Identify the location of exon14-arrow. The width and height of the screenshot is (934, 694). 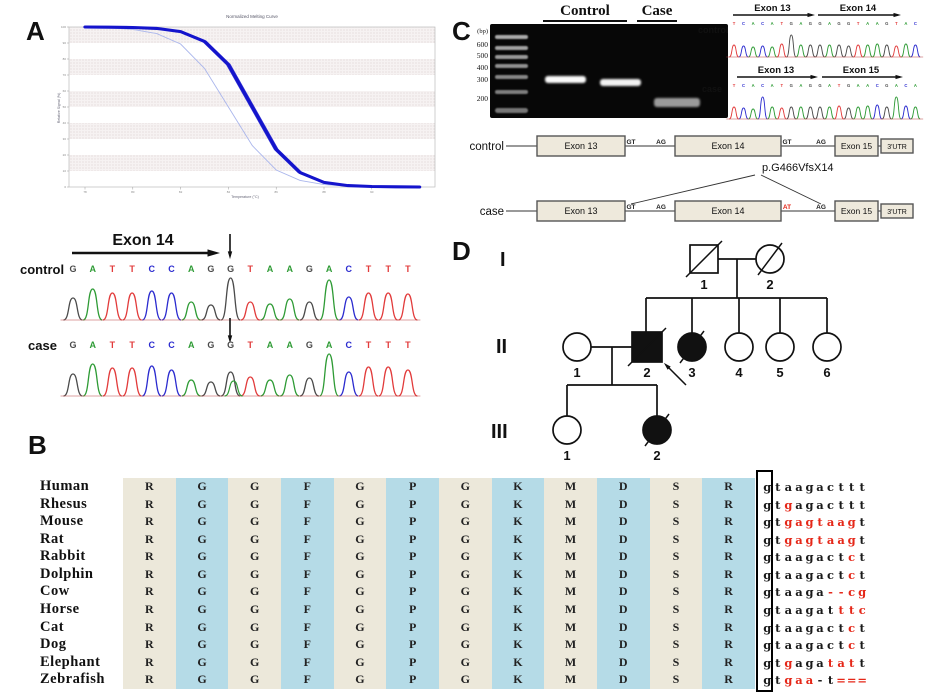
(146, 253).